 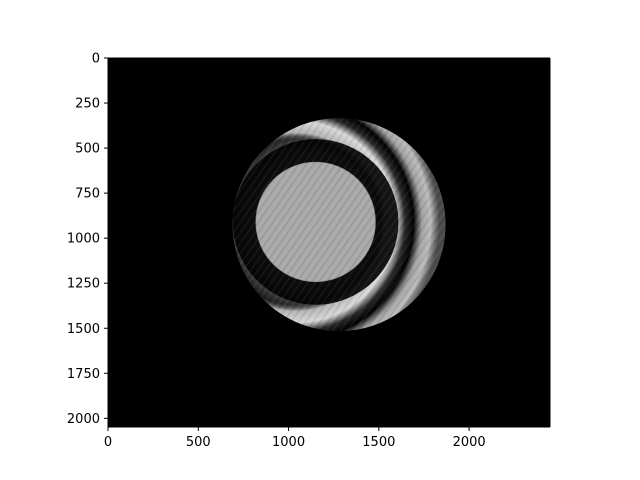 I want to click on x-tick-label: 0, so click(x=108, y=442).